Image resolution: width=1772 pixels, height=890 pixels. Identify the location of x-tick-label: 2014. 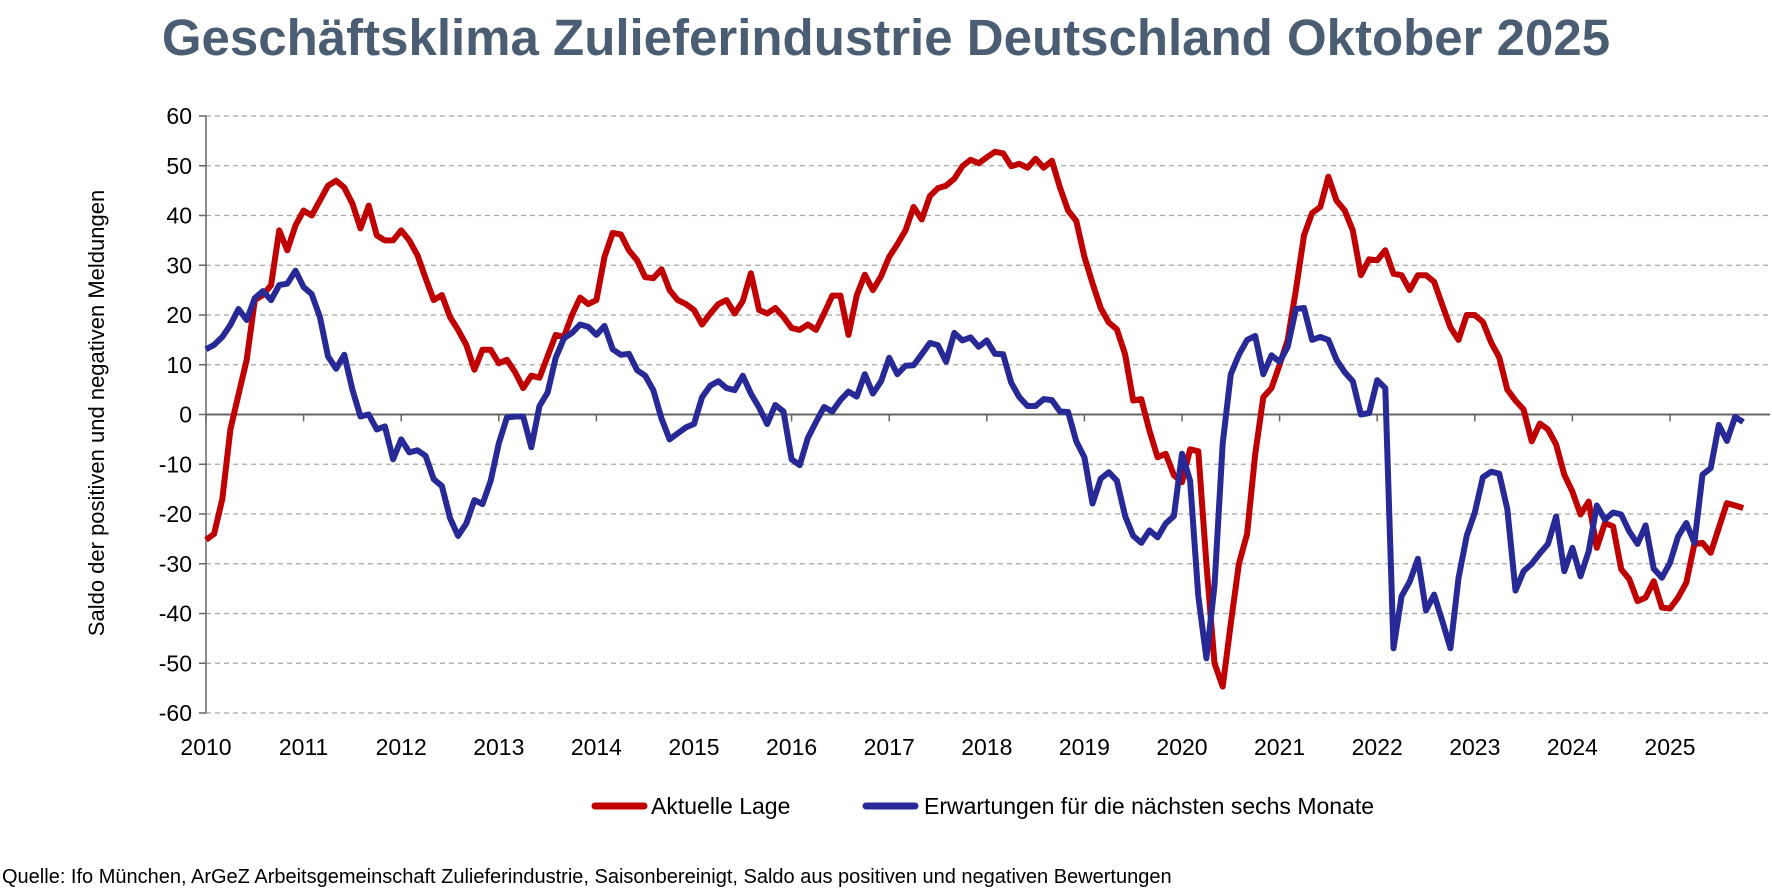
(596, 747).